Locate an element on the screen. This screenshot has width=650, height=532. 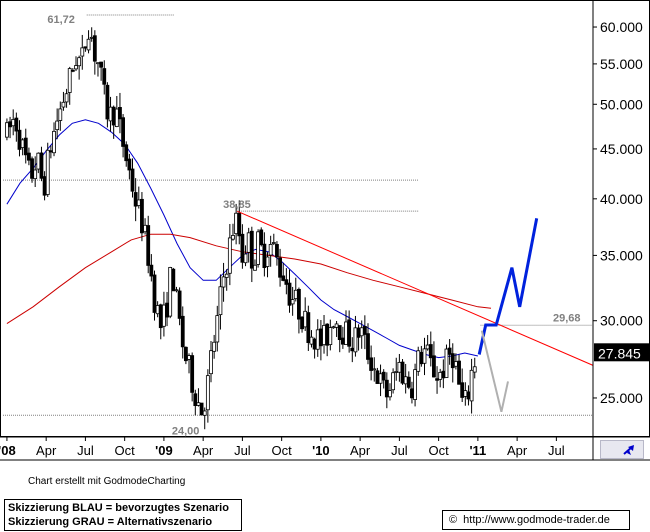
scenario_gray-sketch is located at coordinates (494, 371).